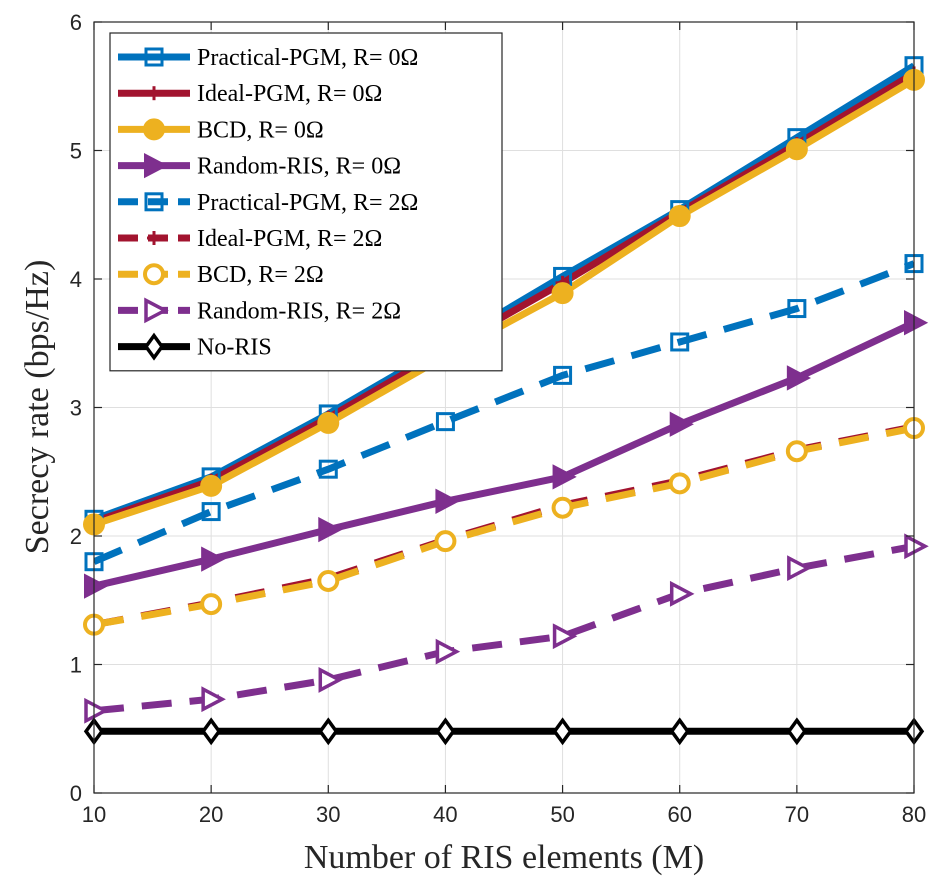 This screenshot has width=947, height=882. Describe the element at coordinates (211, 814) in the screenshot. I see `x-tick-label: 20` at that location.